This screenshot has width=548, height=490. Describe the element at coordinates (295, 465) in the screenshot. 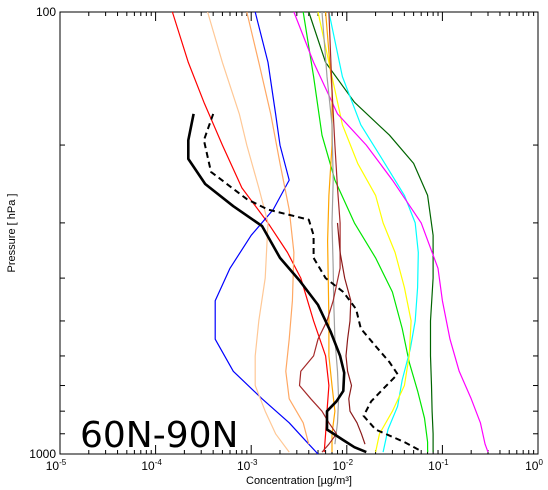

I see `x-tick-labels: 10⁻⁵ 10⁻⁴ 10⁻³ 10⁻² 10⁻¹ 10⁰` at that location.